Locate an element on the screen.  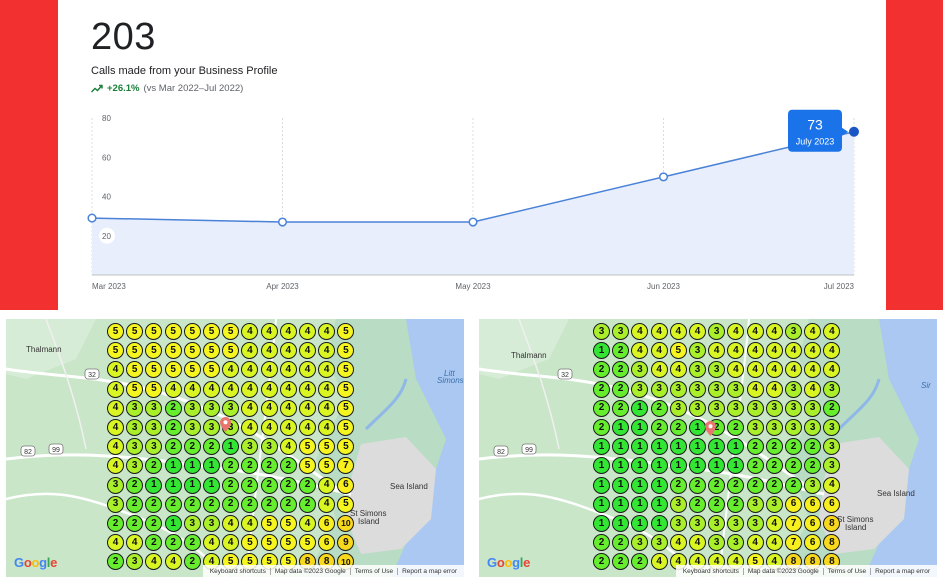
rank-cell: 9 is located at coordinates (346, 543).